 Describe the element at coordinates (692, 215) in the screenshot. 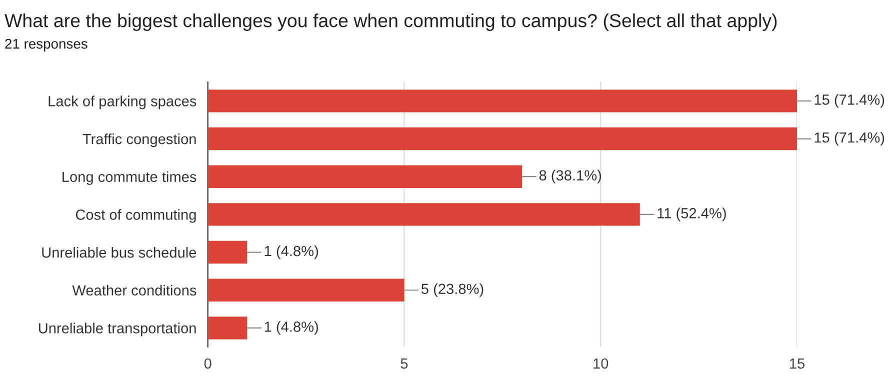

I see `data-label: 11 (52.4%)` at that location.